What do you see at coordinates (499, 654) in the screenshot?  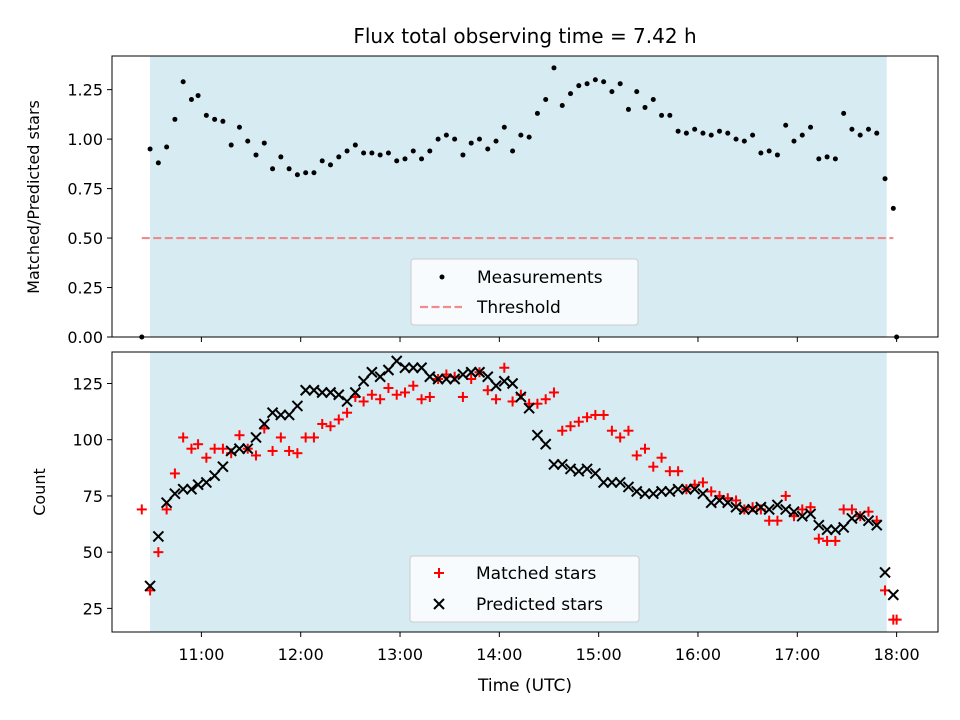 I see `x-tick-label: 14:00` at bounding box center [499, 654].